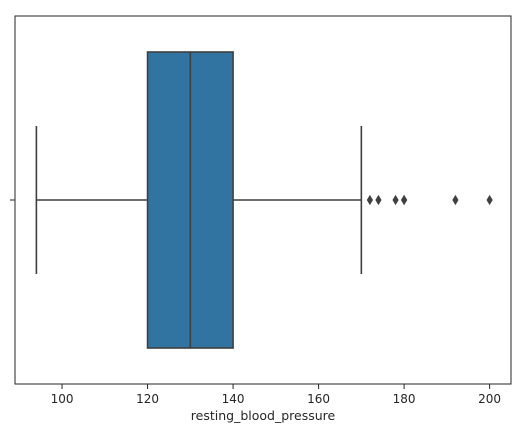  Describe the element at coordinates (404, 399) in the screenshot. I see `x-tick-label-180: 180` at that location.